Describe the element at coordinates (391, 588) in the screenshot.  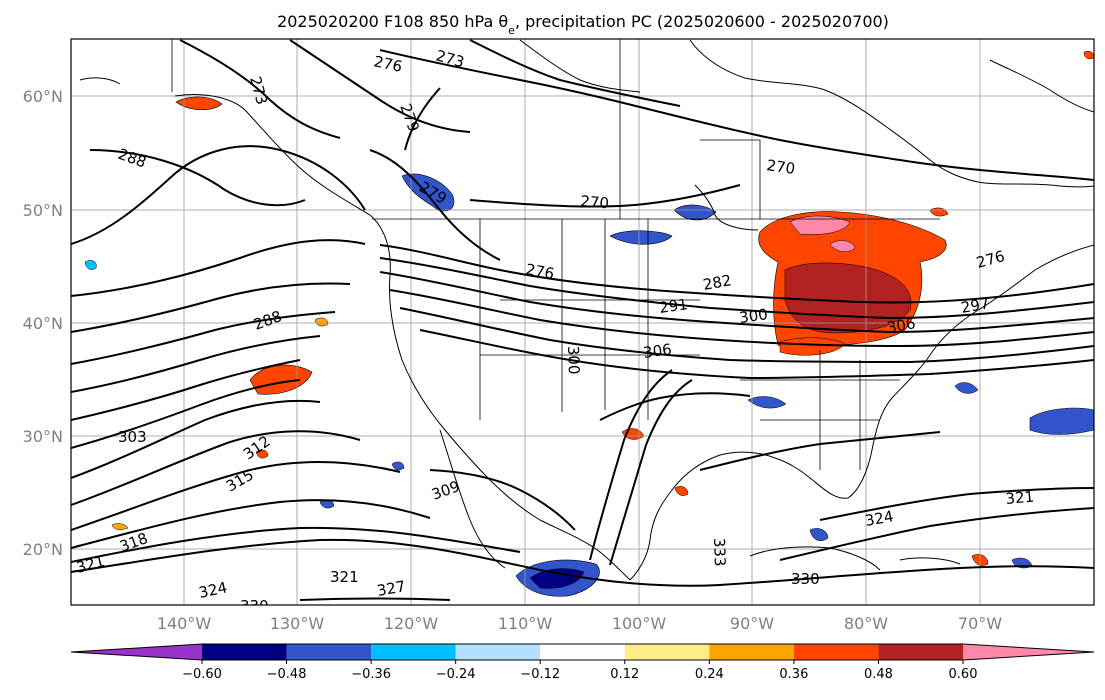
I see `contour-label: 327` at that location.